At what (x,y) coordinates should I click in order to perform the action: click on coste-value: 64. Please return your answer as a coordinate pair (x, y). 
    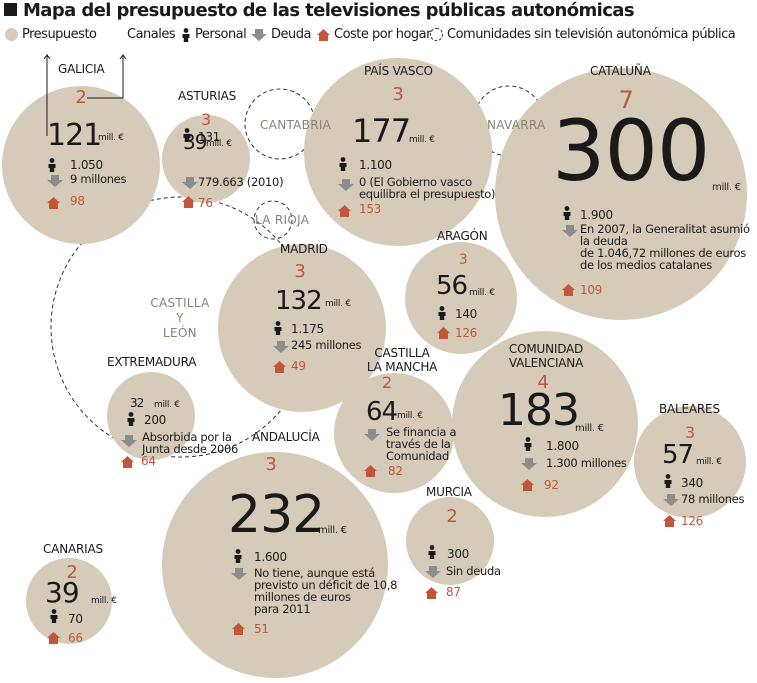
    Looking at the image, I should click on (148, 461).